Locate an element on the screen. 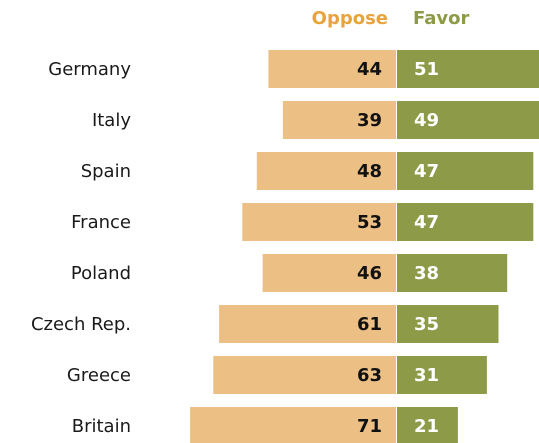 Image resolution: width=539 pixels, height=443 pixels. legend-oppose-label: Oppose is located at coordinates (350, 18).